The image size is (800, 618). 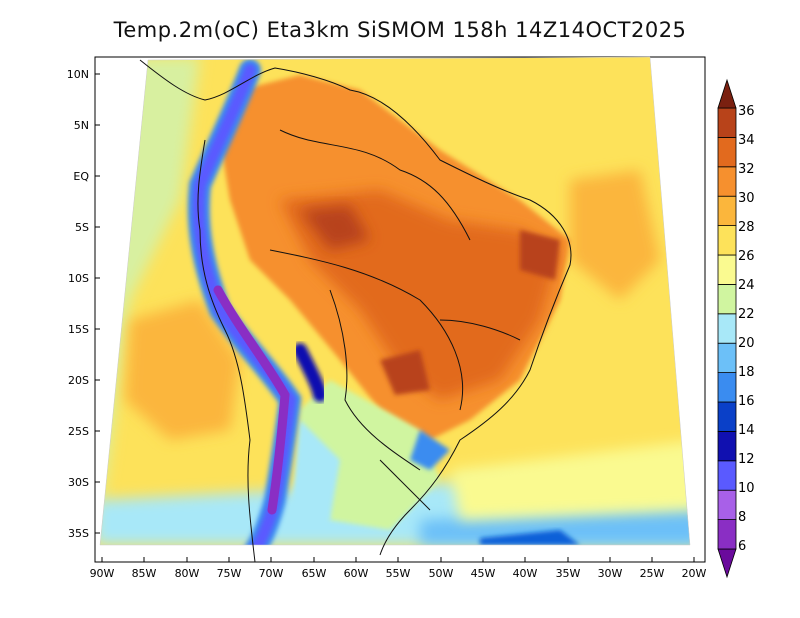 I want to click on colorbar-label: 10, so click(x=746, y=488).